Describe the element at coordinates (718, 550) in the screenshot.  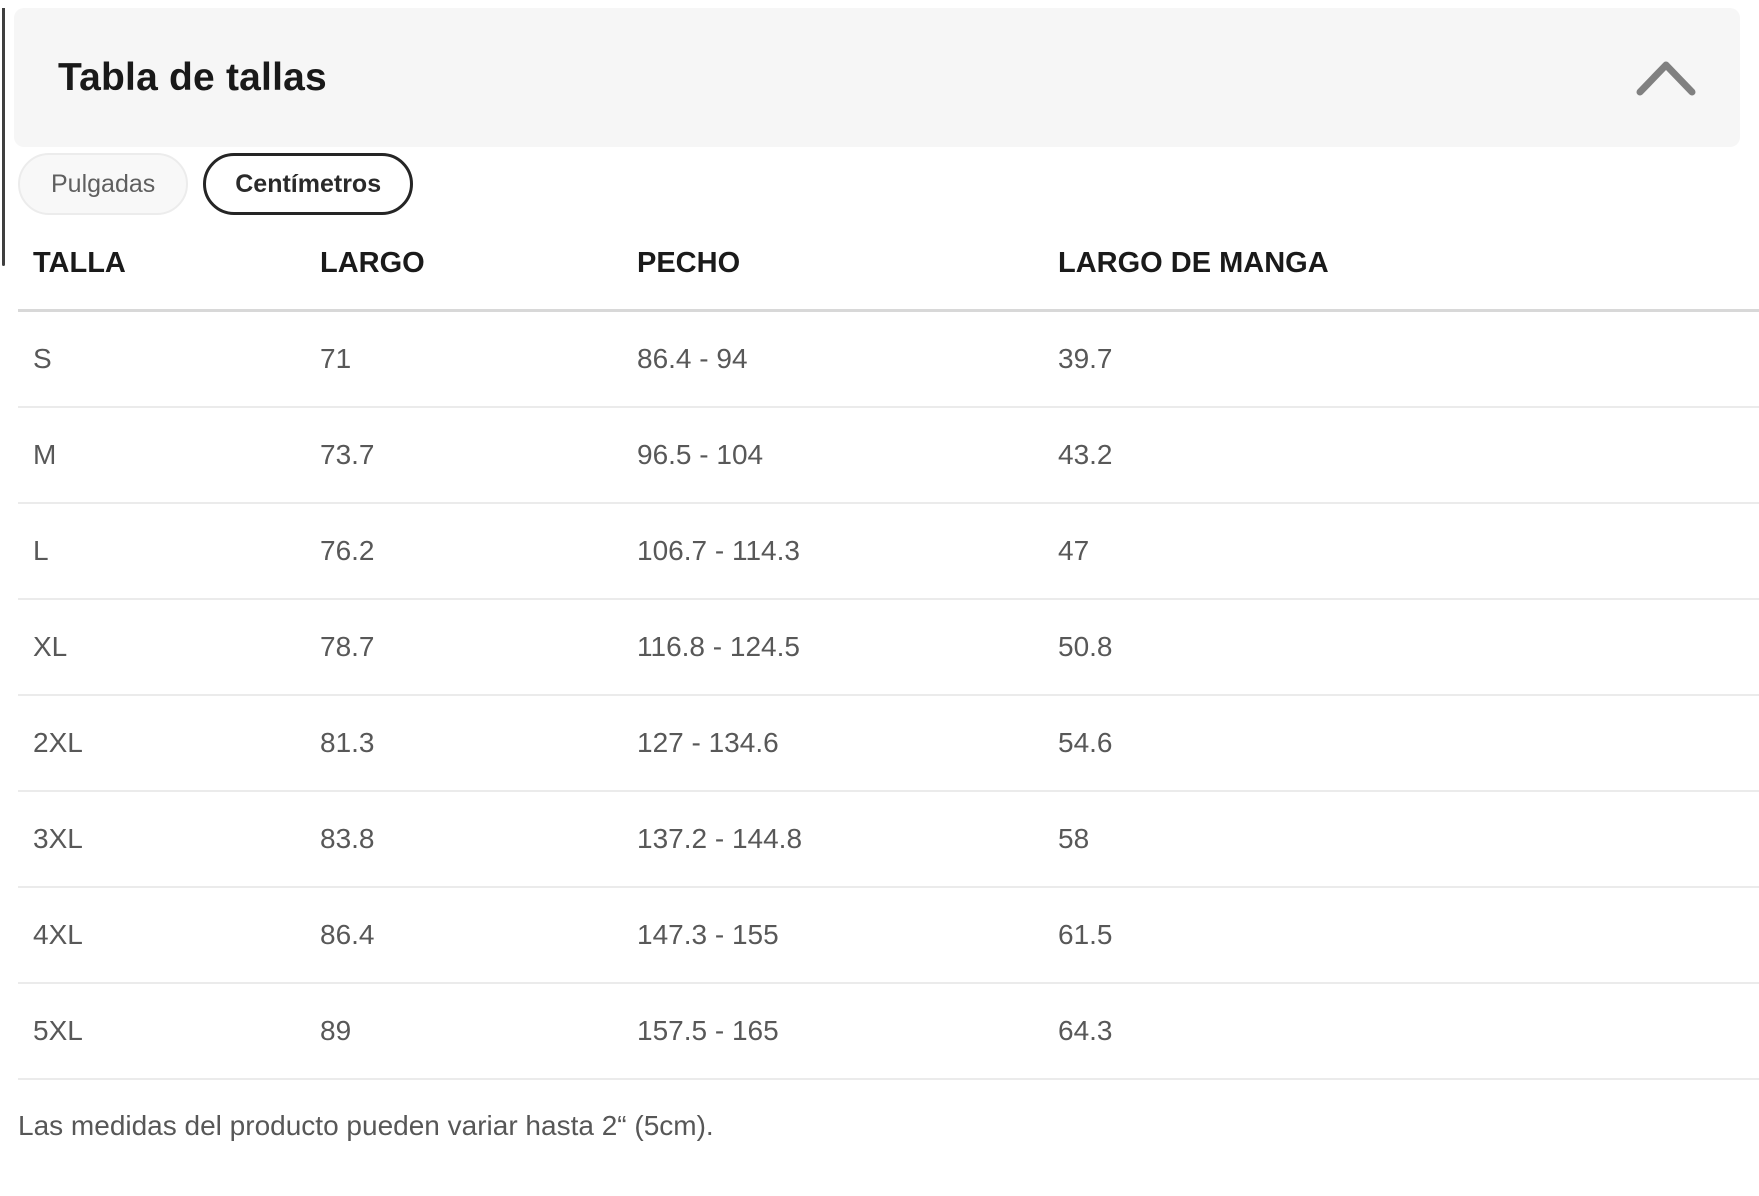
I see `pecho-cell: 106.7 - 114.3` at that location.